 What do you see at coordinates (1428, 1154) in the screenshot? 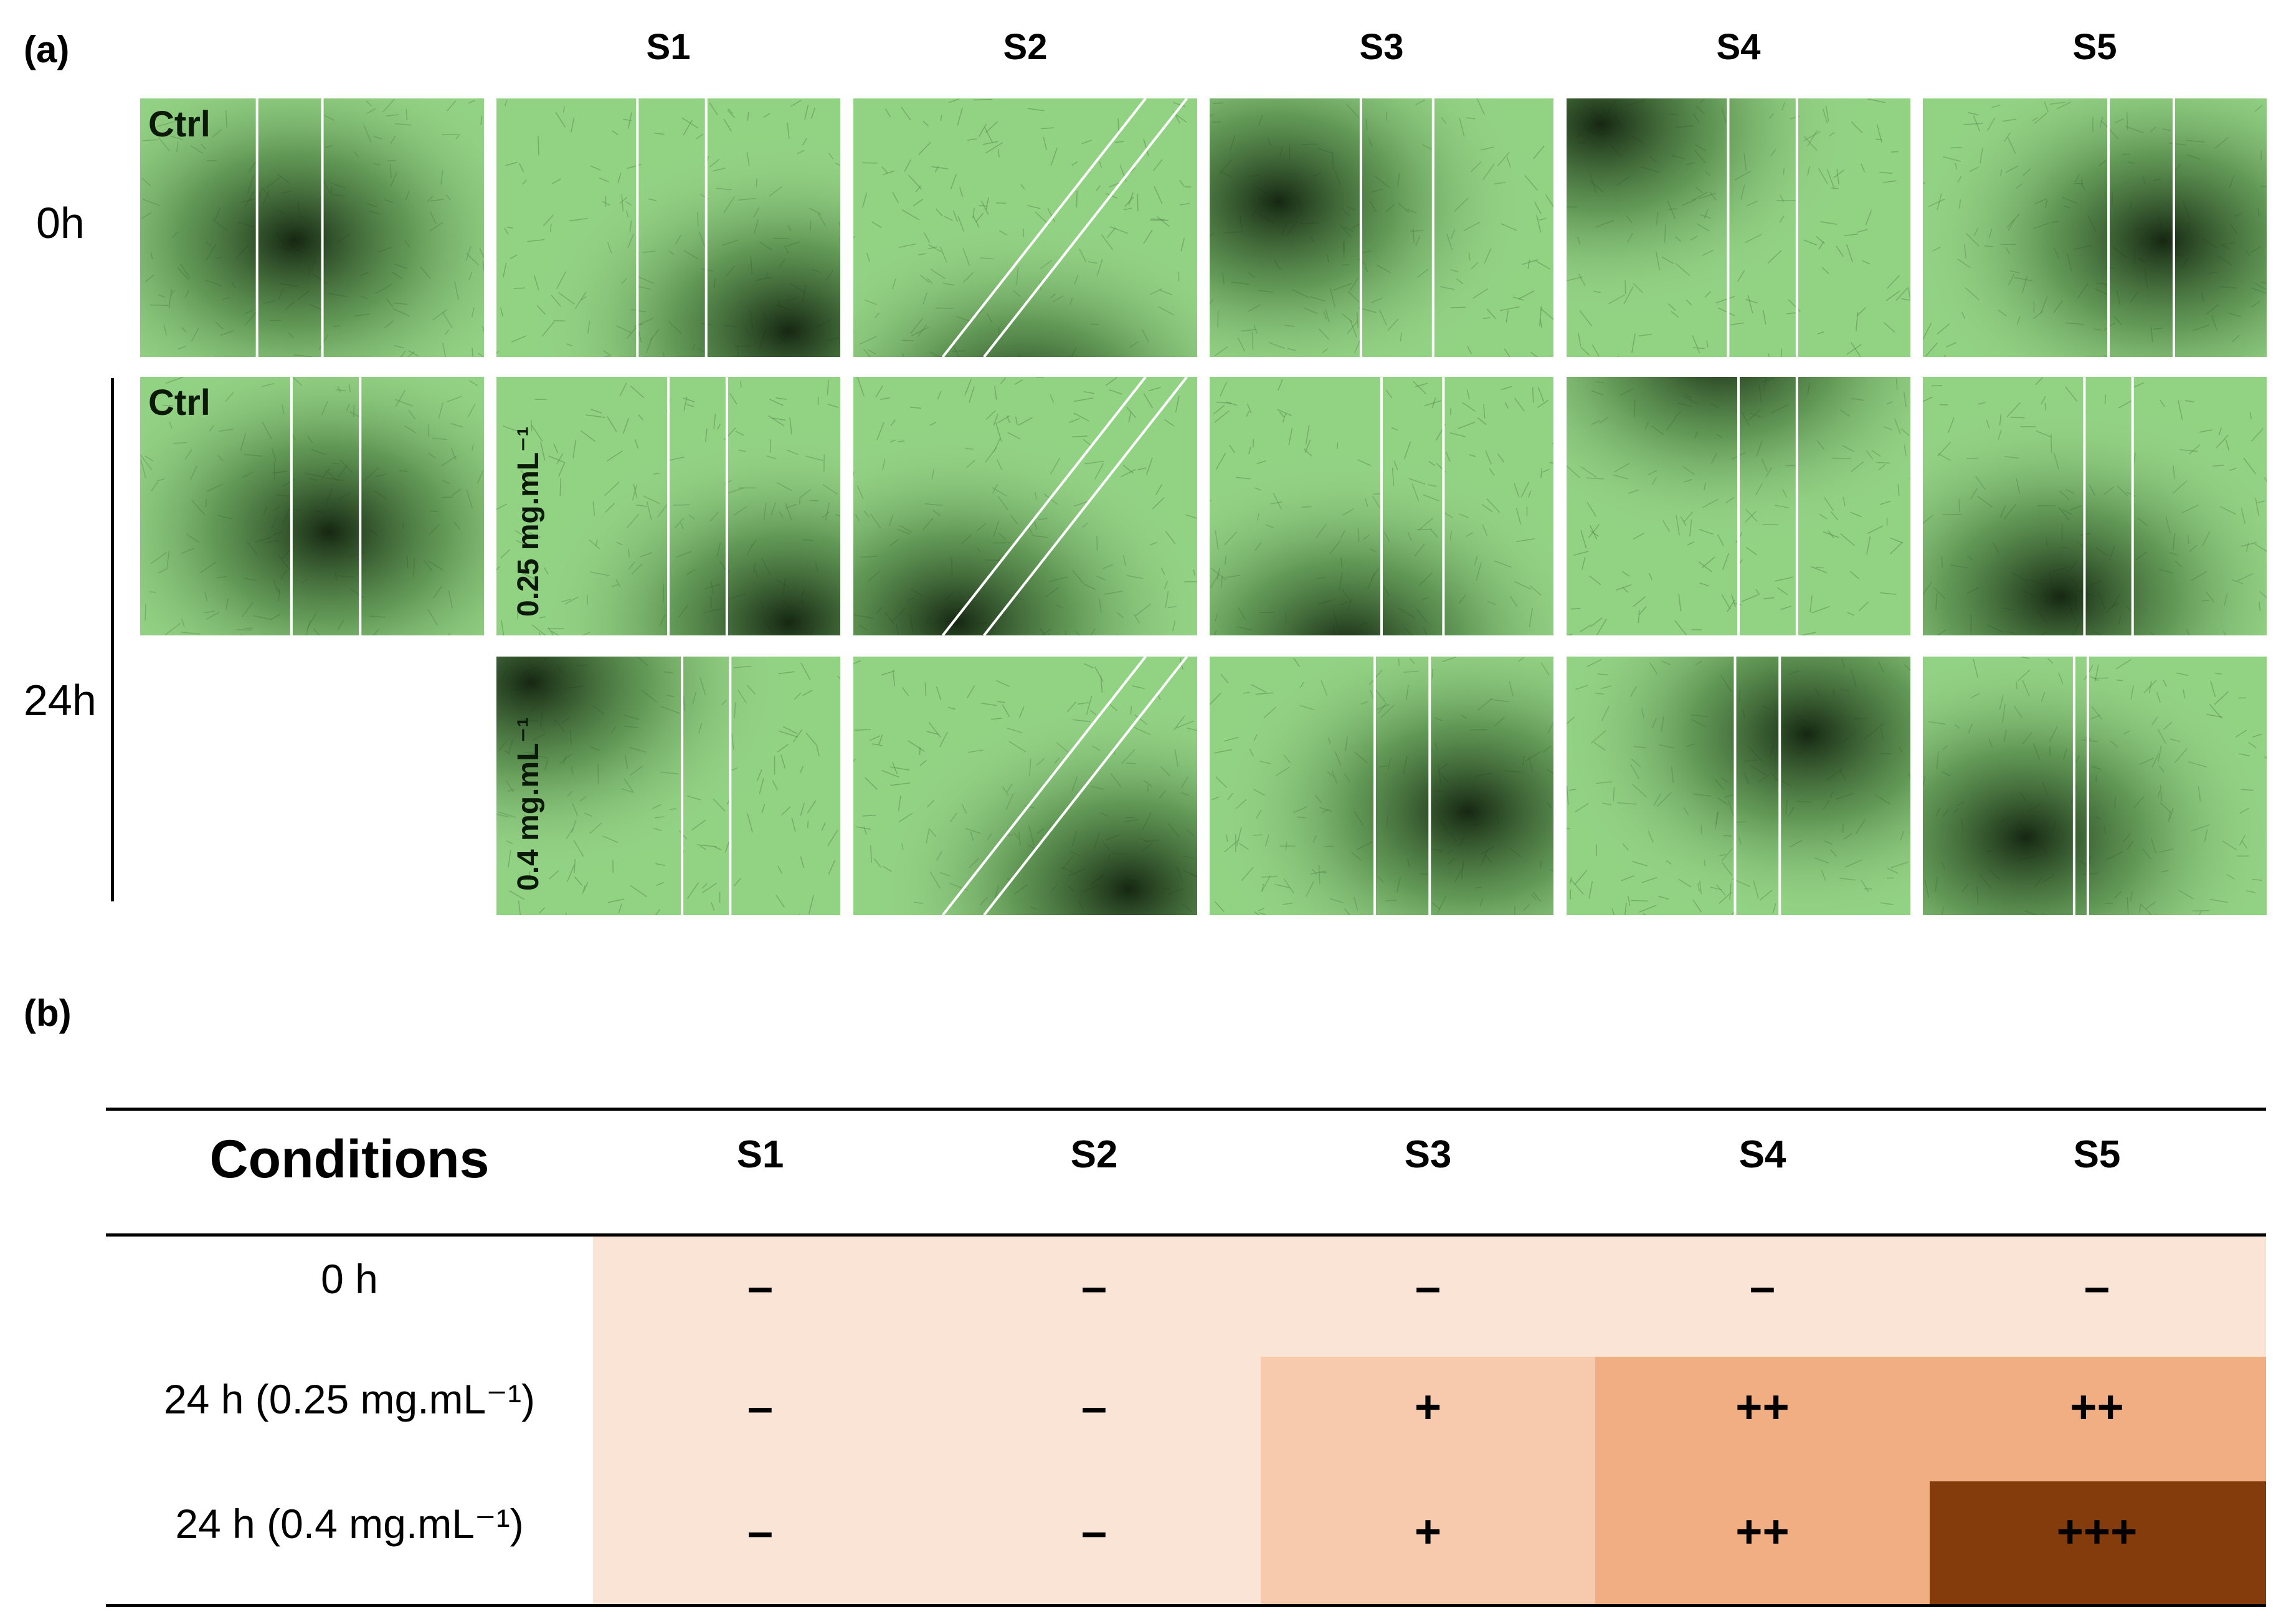
I see `table-header-s3: S3` at bounding box center [1428, 1154].